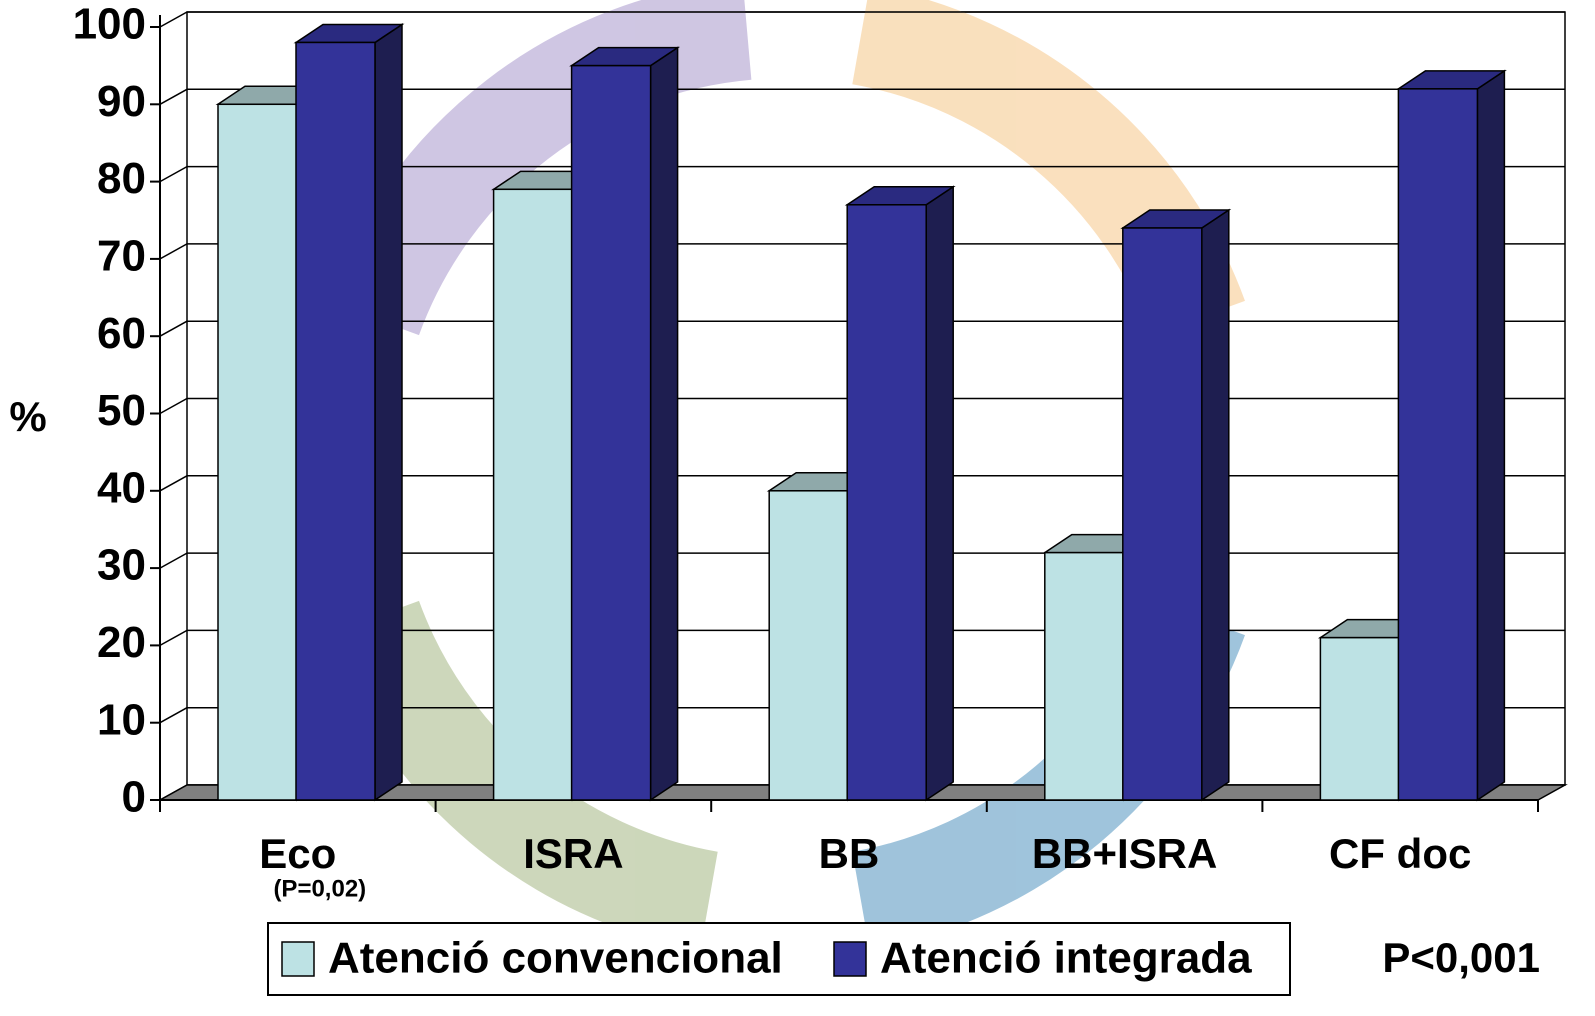  Describe the element at coordinates (121, 256) in the screenshot. I see `y-tick-label: 70` at that location.